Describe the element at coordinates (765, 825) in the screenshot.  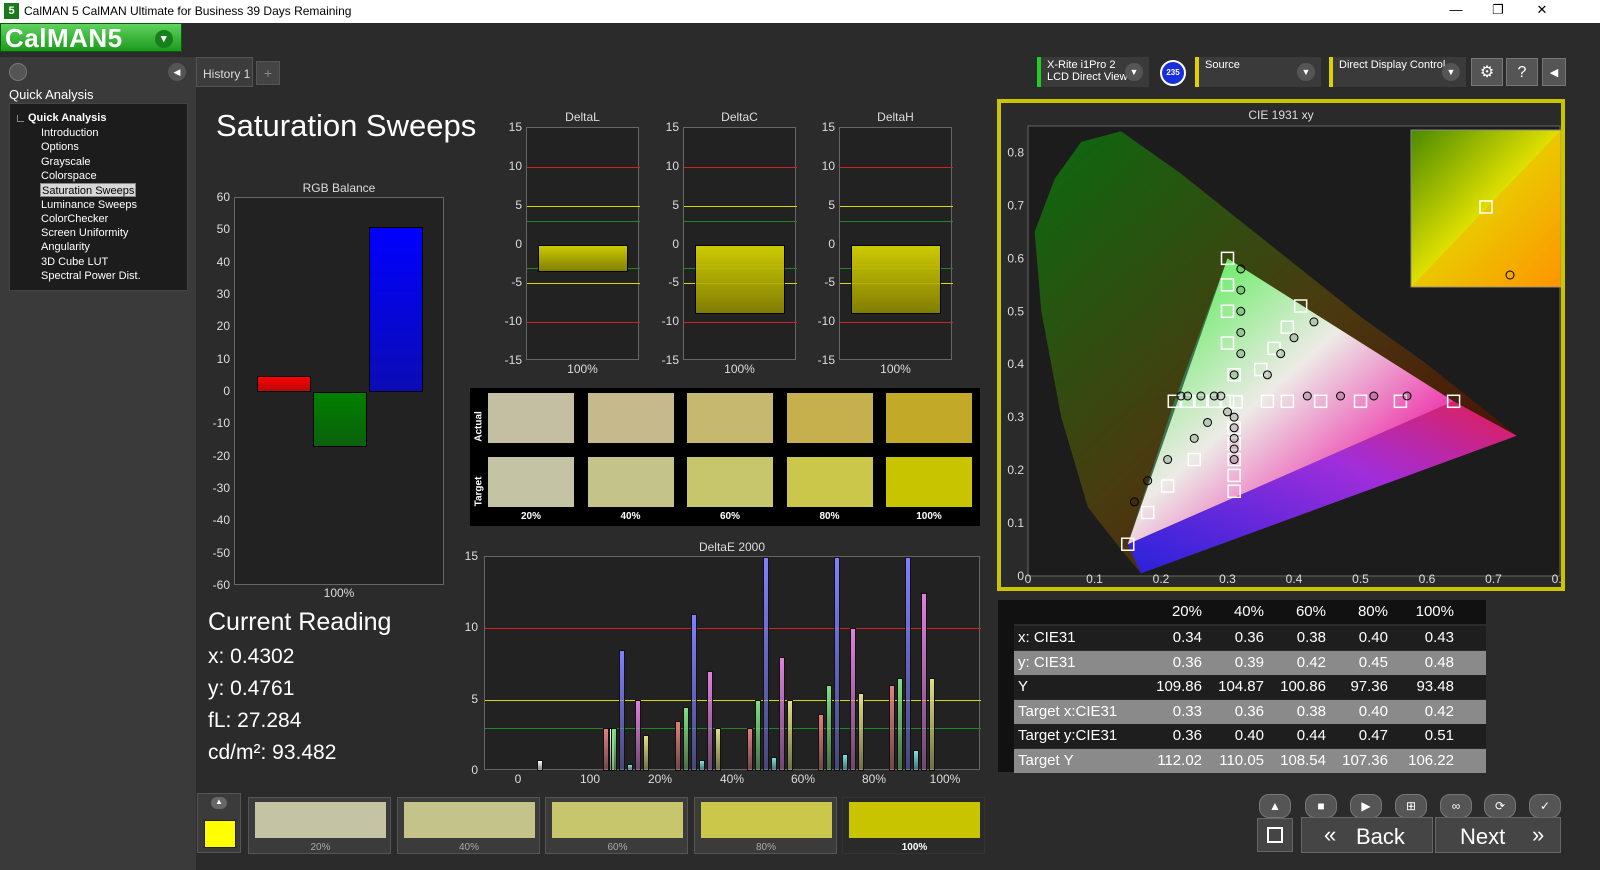
I see `patch-button: 80%` at that location.